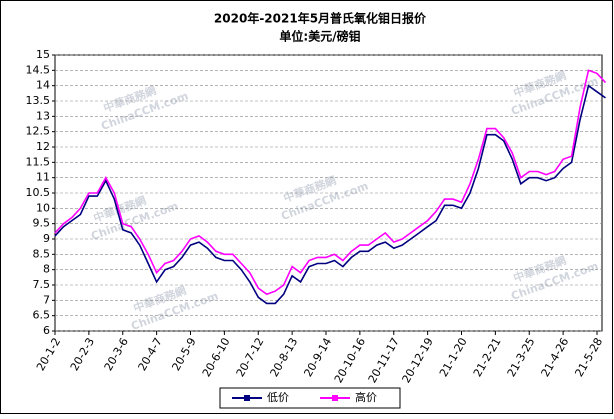  Describe the element at coordinates (46, 330) in the screenshot. I see `y-tick-label: 6` at that location.